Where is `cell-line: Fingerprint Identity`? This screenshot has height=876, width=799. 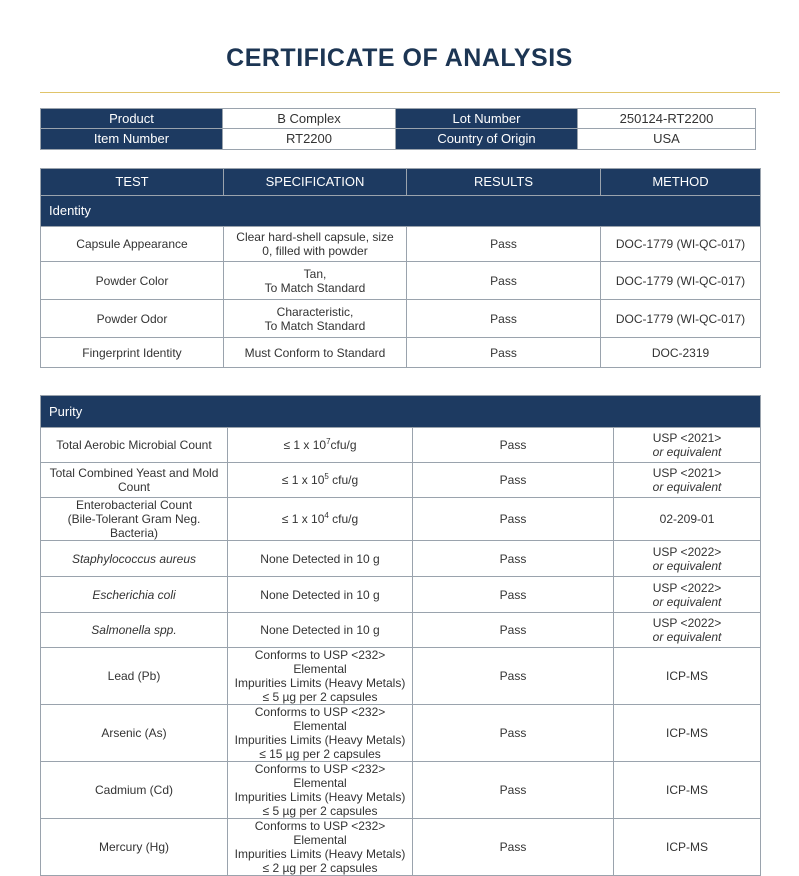 cell-line: Fingerprint Identity is located at coordinates (132, 352).